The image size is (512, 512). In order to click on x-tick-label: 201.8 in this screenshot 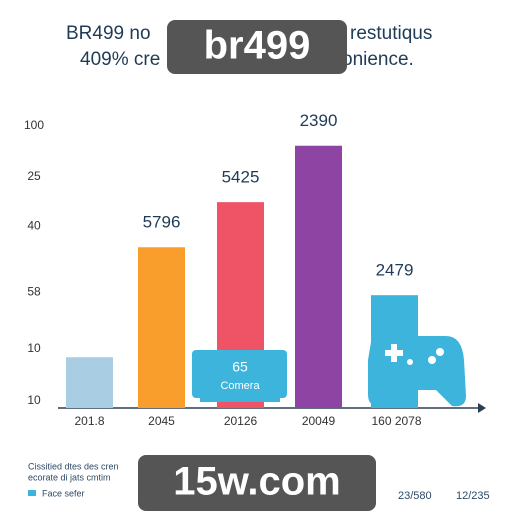, I will do `click(89, 421)`.